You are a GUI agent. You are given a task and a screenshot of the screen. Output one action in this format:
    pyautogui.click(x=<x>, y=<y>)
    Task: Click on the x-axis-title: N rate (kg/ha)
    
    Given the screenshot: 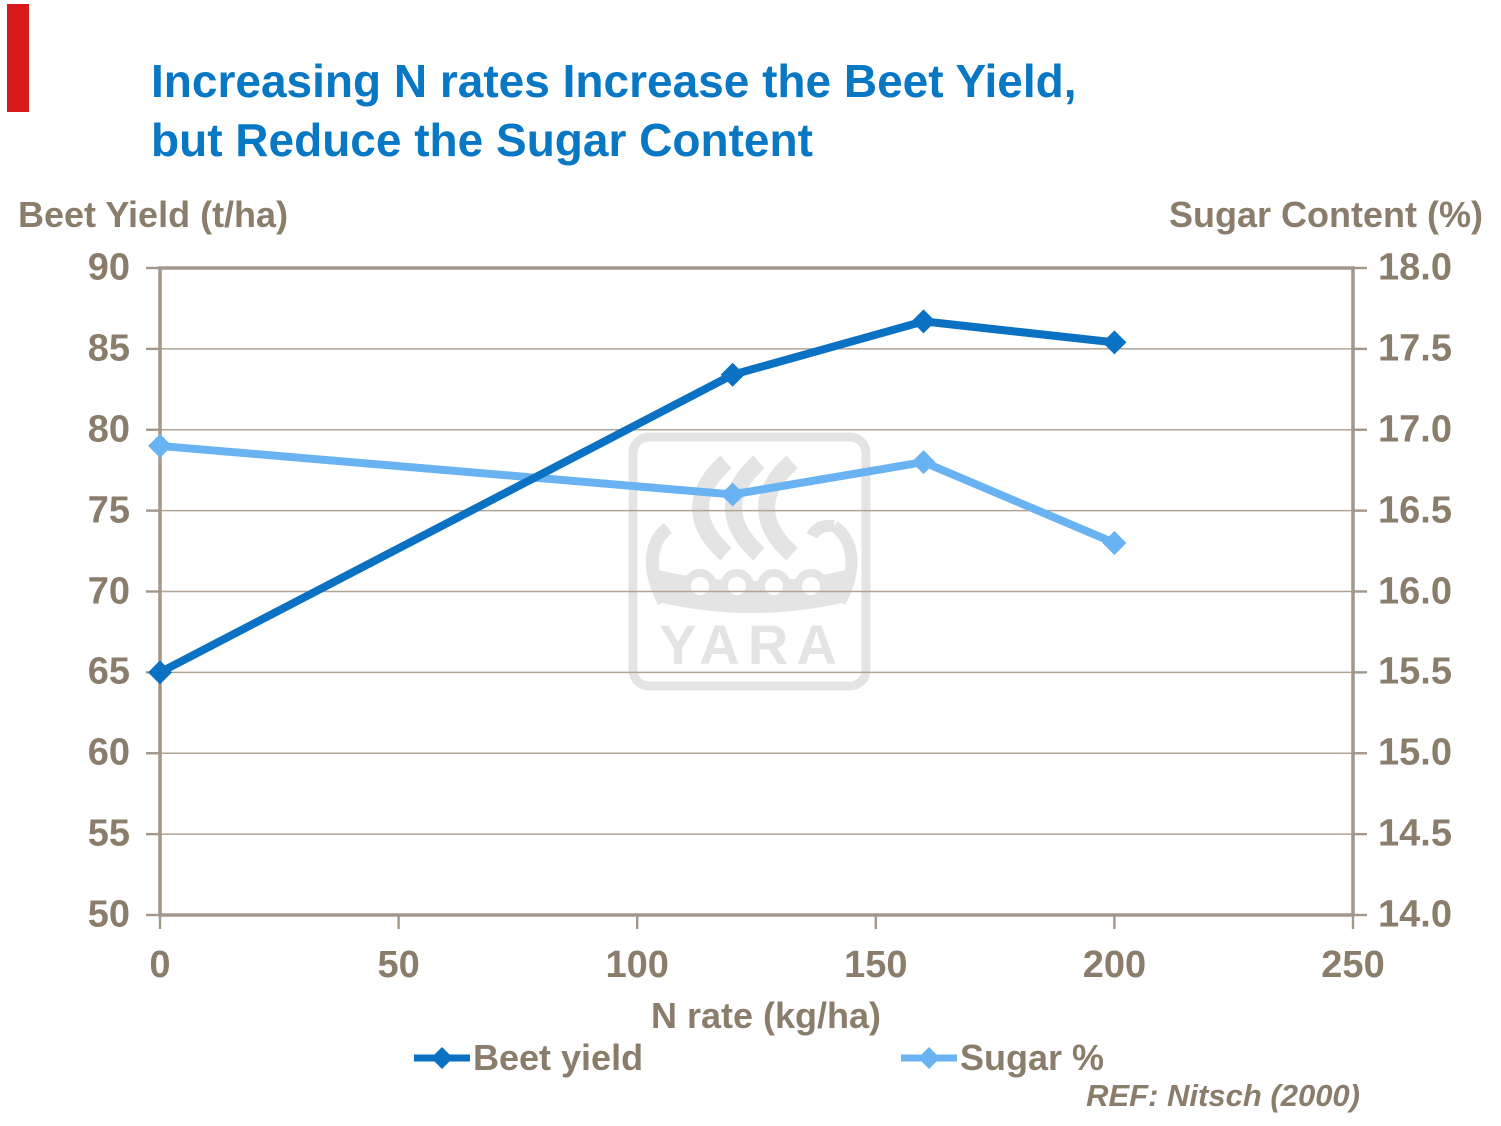 What is the action you would take?
    pyautogui.click(x=766, y=1015)
    